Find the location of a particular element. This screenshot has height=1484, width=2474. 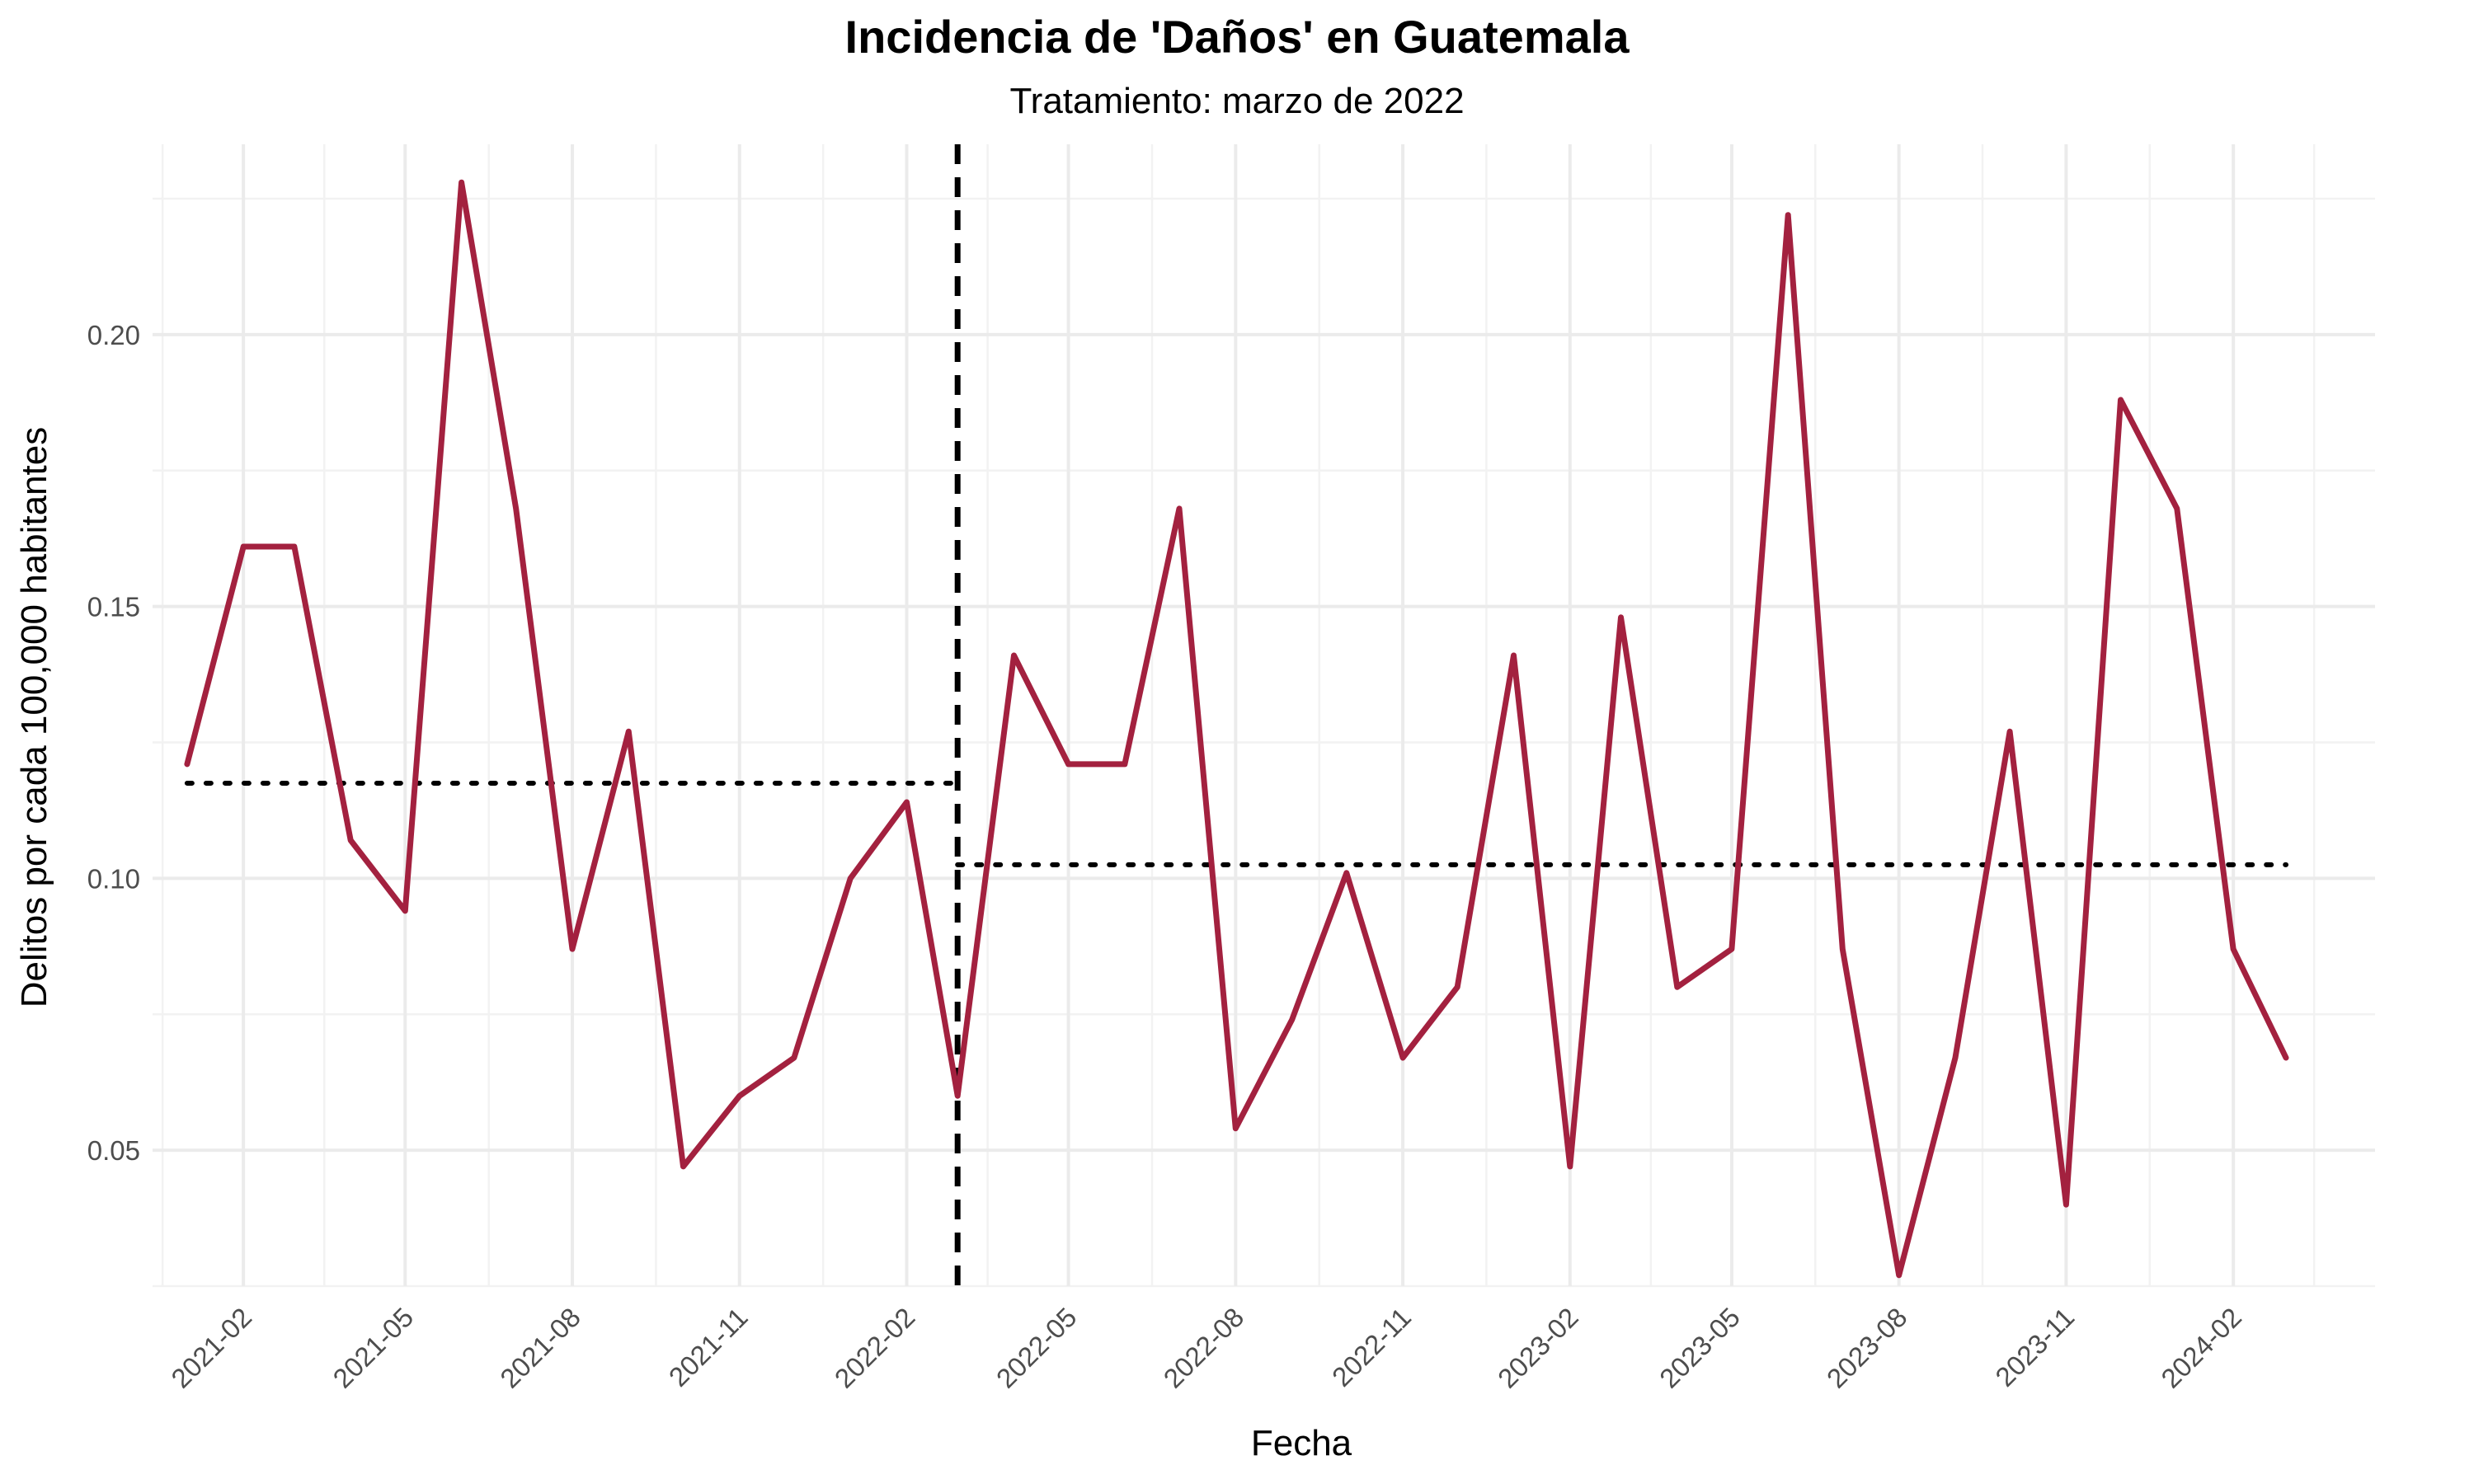

y-axis-ticks: 0.05 0.10 0.15 0.20 is located at coordinates (113, 743).